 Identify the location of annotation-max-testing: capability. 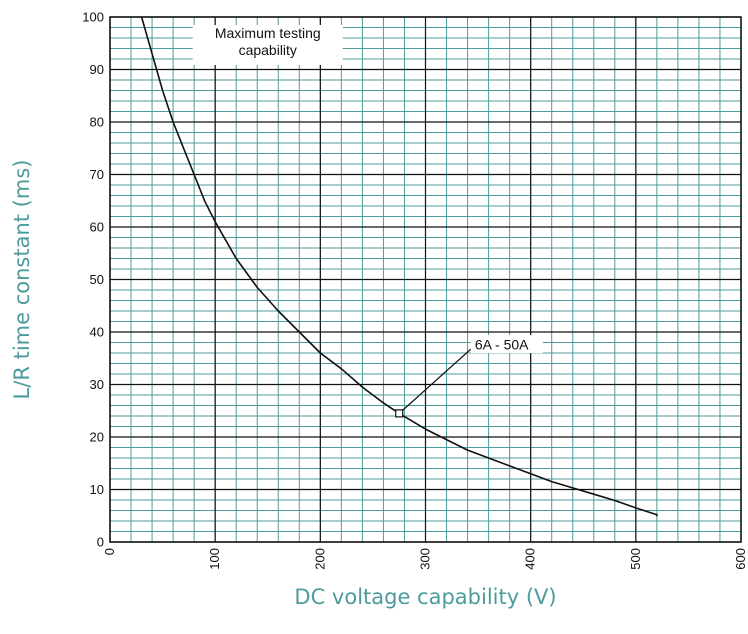
(268, 50).